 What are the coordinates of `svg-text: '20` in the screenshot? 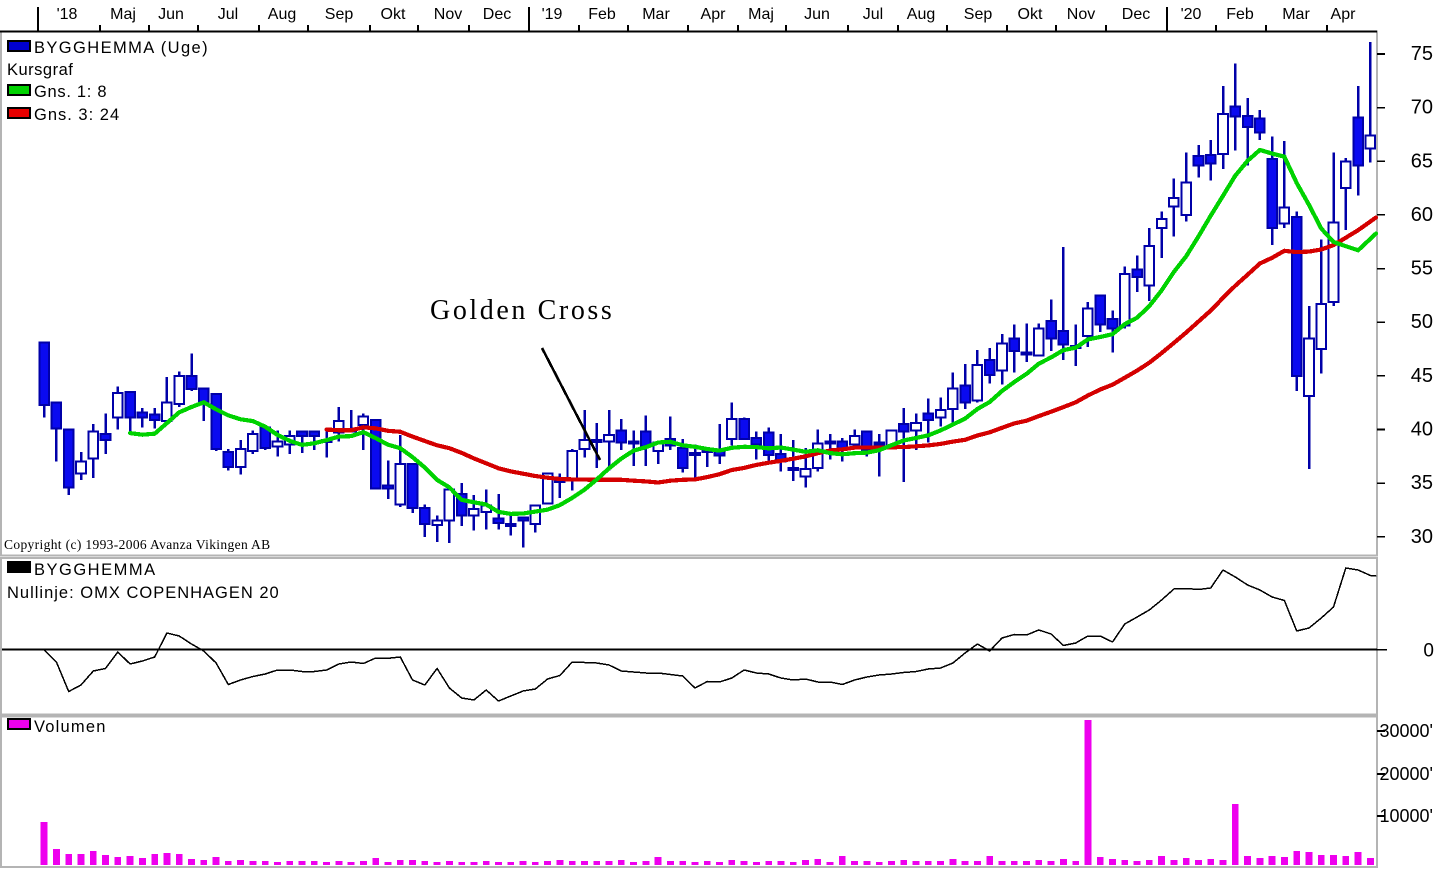 It's located at (1191, 14).